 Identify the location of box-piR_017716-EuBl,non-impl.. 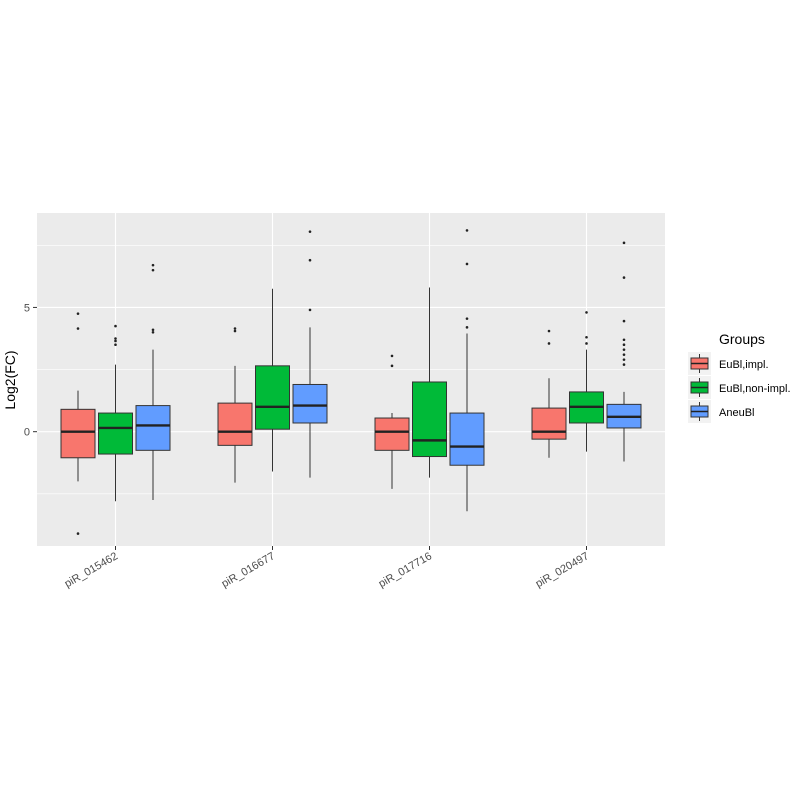
(429, 382).